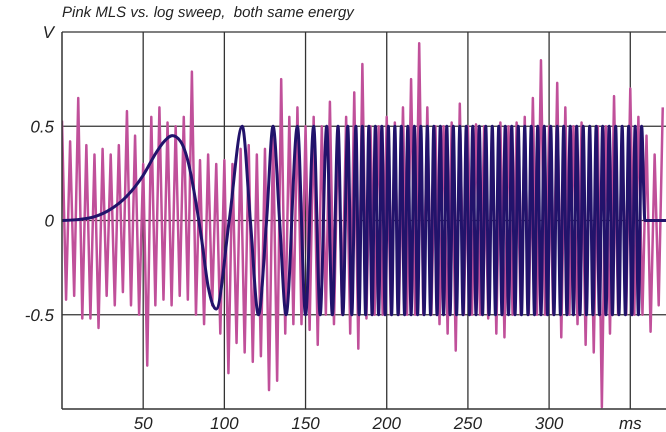  What do you see at coordinates (39, 315) in the screenshot?
I see `y-tick-label: -0.5` at bounding box center [39, 315].